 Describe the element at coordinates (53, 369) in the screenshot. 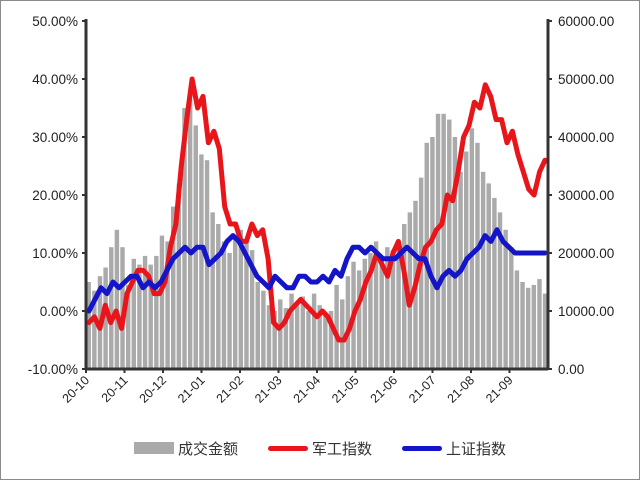

I see `left-axis-tick-label: -10.00%` at that location.